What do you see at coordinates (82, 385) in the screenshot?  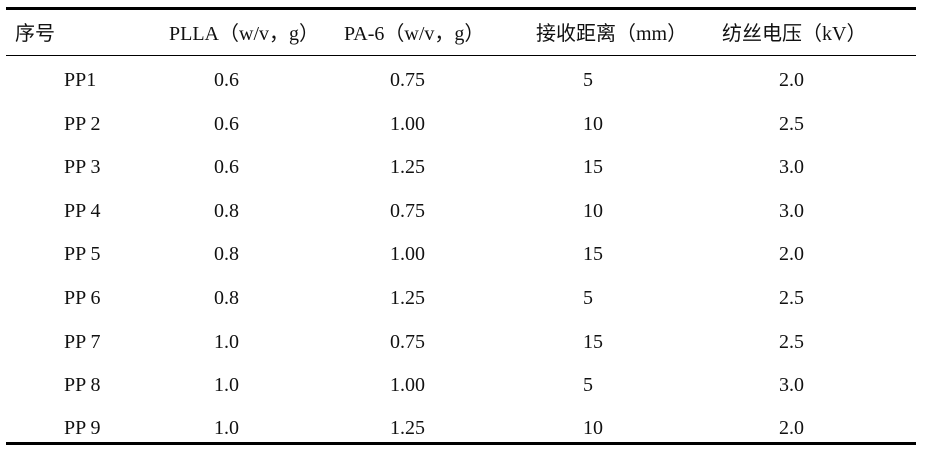 I see `cell-index: PP 8` at bounding box center [82, 385].